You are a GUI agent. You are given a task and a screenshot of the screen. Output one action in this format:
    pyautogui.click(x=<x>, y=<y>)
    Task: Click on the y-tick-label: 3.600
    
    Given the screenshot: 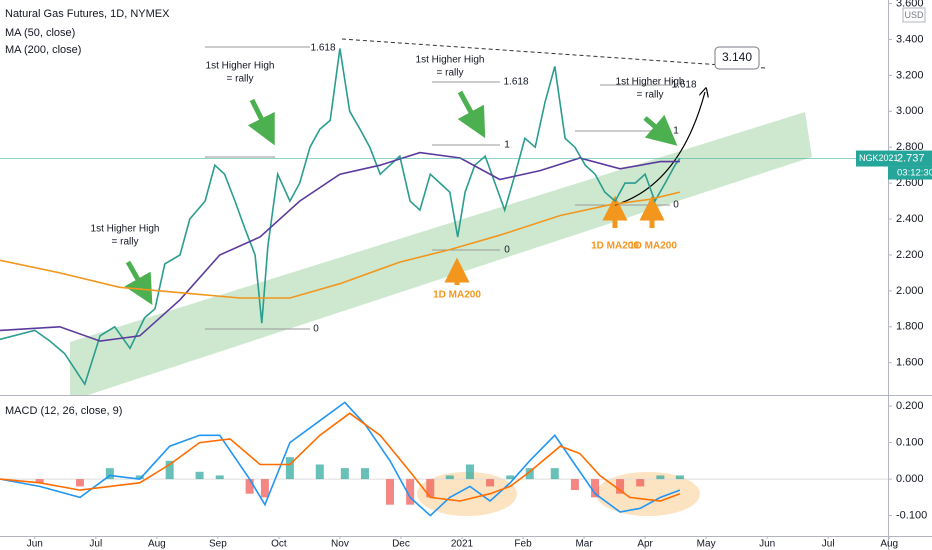 What is the action you would take?
    pyautogui.click(x=910, y=4)
    